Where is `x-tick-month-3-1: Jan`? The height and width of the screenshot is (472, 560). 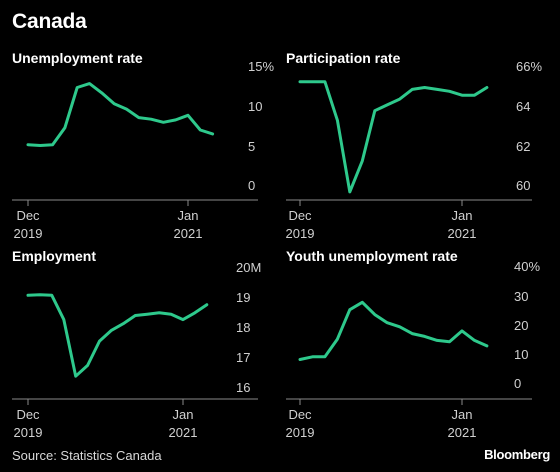
x-tick-month-3-1: Jan is located at coordinates (462, 414).